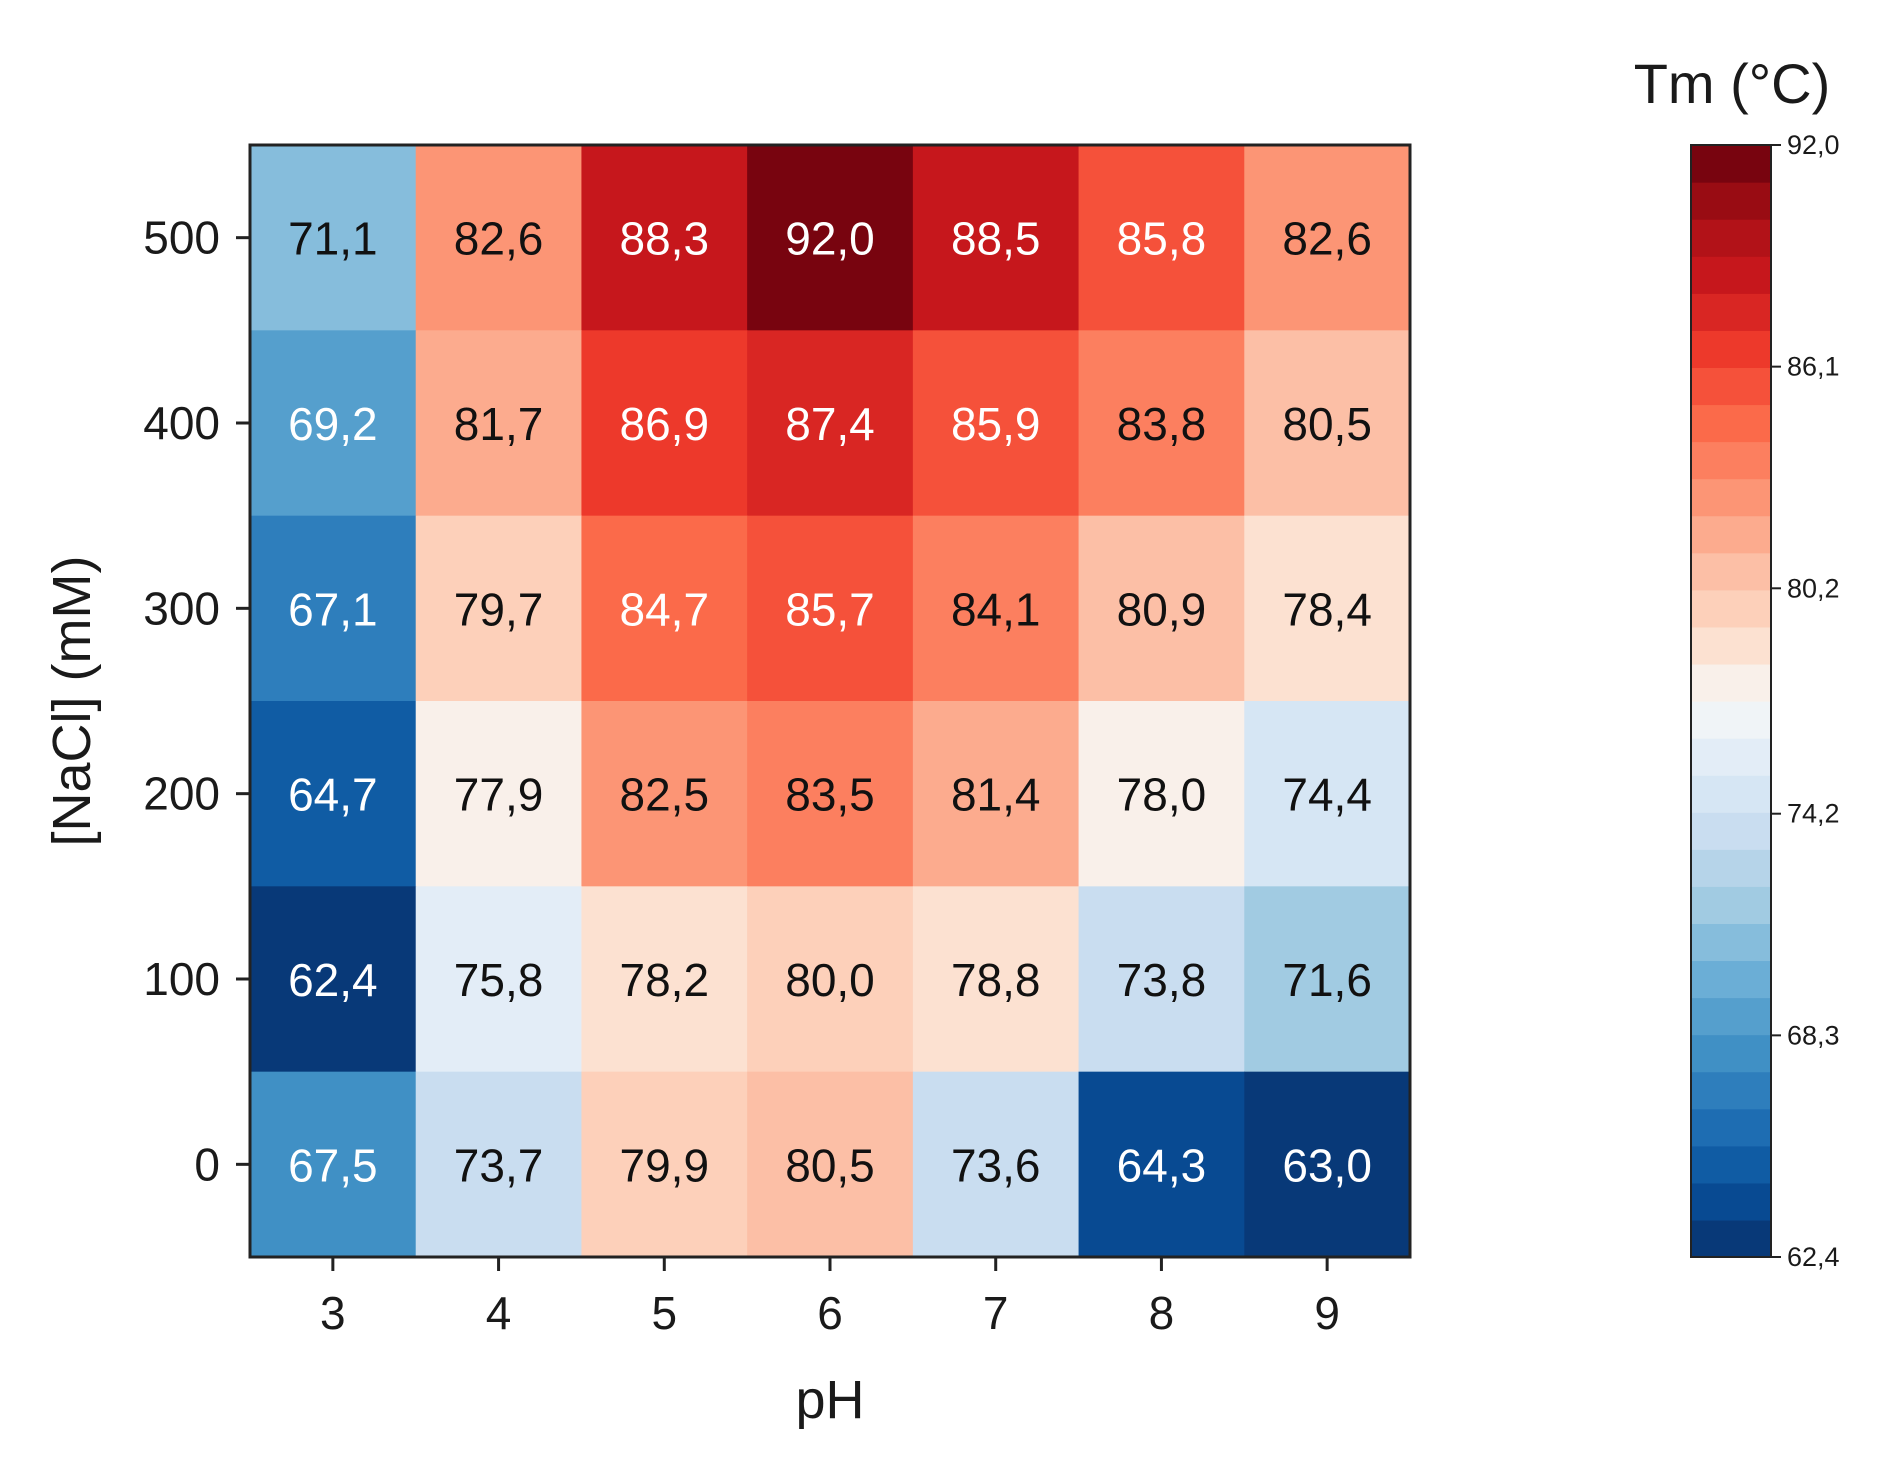  I want to click on cell-value-label: 67,5, so click(333, 1165).